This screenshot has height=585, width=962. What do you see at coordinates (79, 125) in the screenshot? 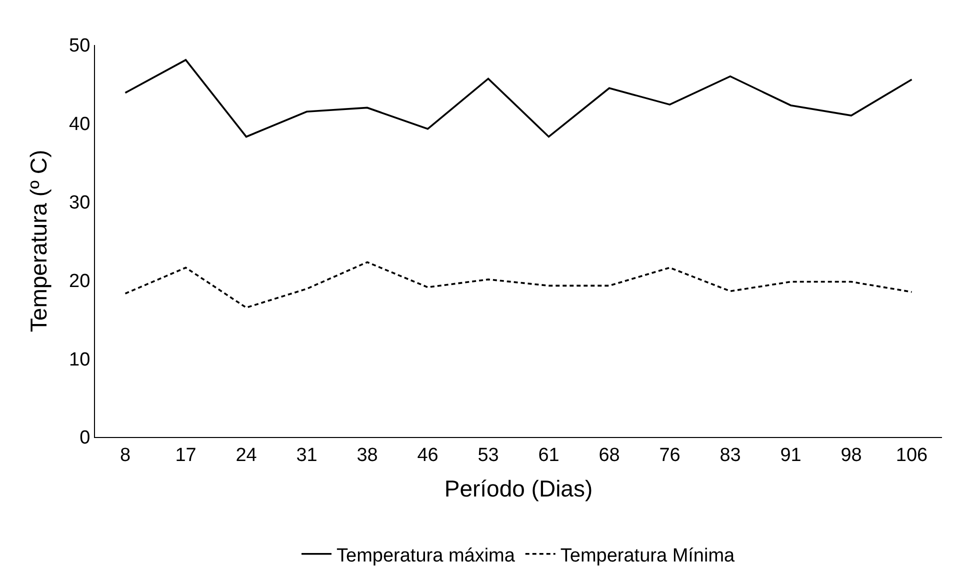
I see `y-tick-label: 40` at bounding box center [79, 125].